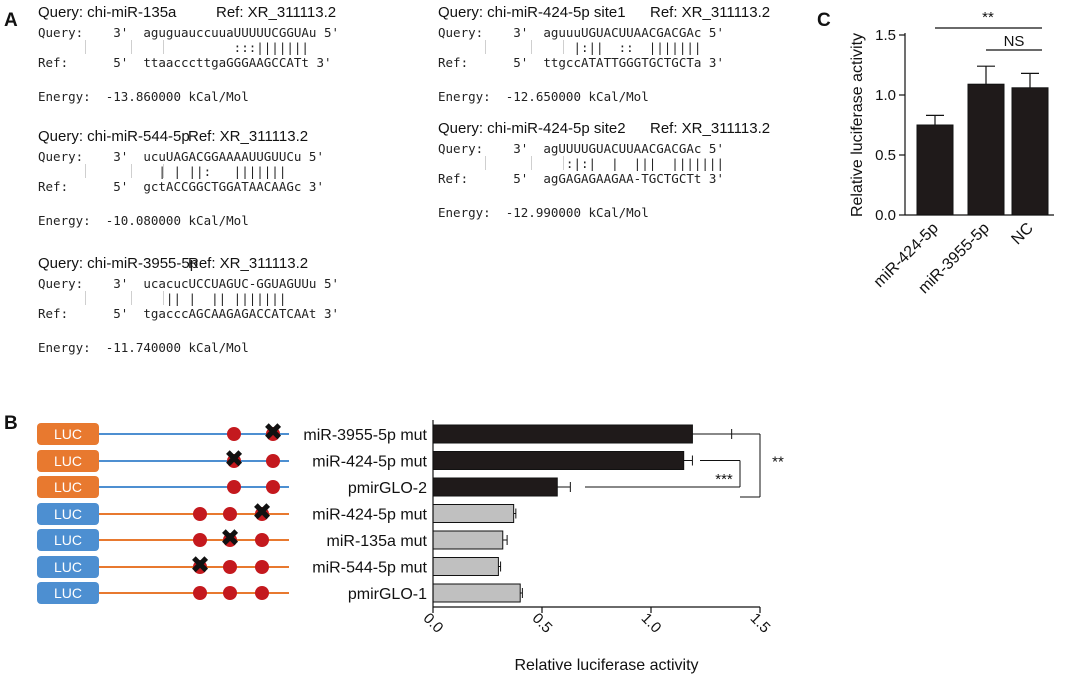 The height and width of the screenshot is (689, 1065). Describe the element at coordinates (824, 20) in the screenshot. I see `panel-label-c: C` at that location.